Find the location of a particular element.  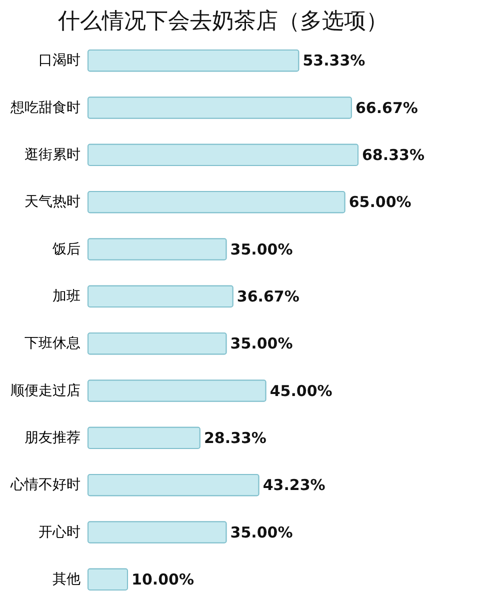

chart-title: 什么情况下会去奶茶店（多选项） is located at coordinates (222, 21).